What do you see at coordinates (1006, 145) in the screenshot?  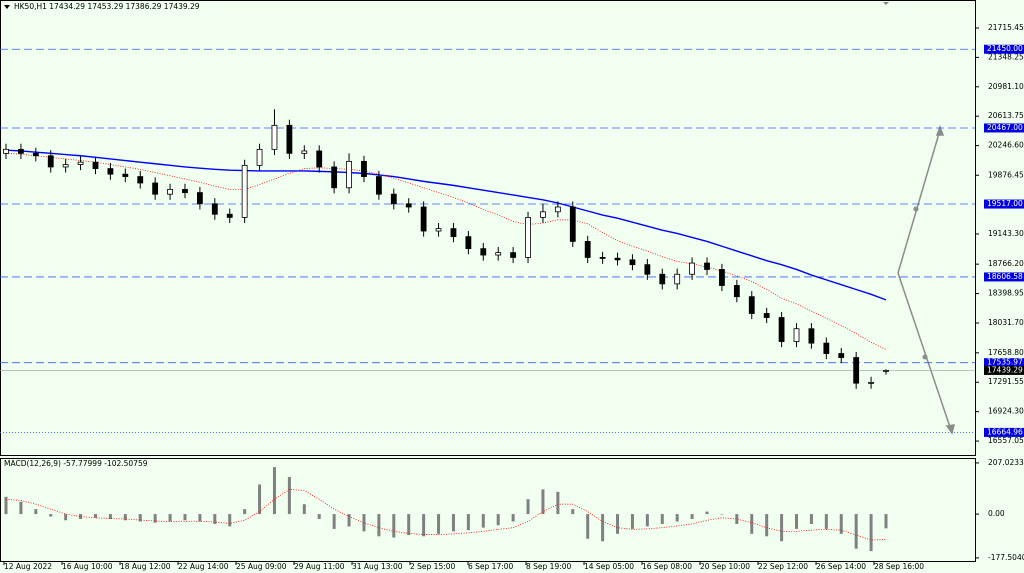 I see `y-tick-label: 20246.60` at bounding box center [1006, 145].